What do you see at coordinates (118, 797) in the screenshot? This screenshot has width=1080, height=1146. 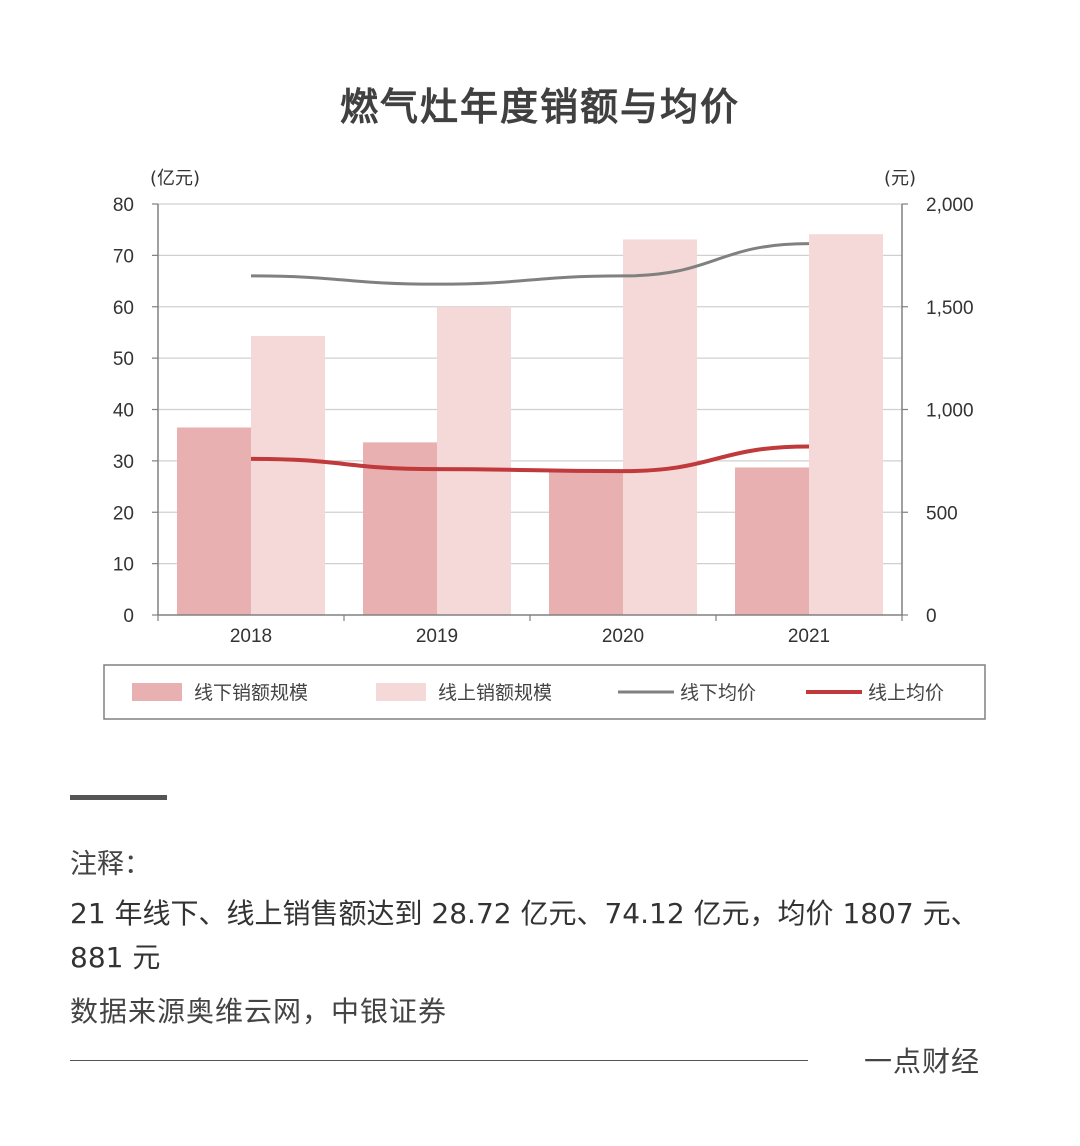 I see `section-divider` at bounding box center [118, 797].